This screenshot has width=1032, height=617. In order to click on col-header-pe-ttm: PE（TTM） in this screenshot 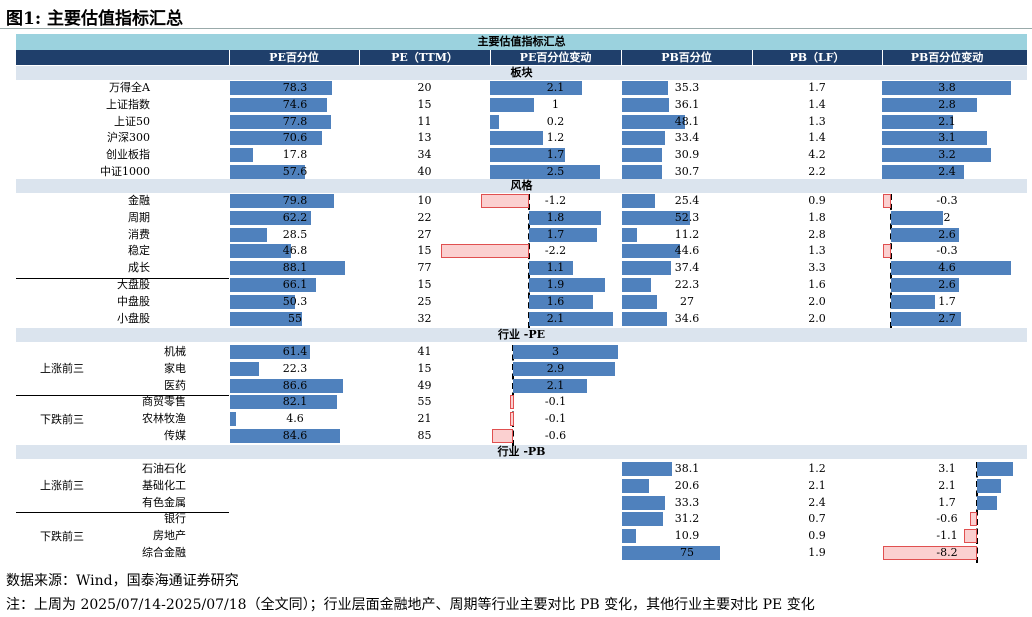, I will do `click(424, 57)`.